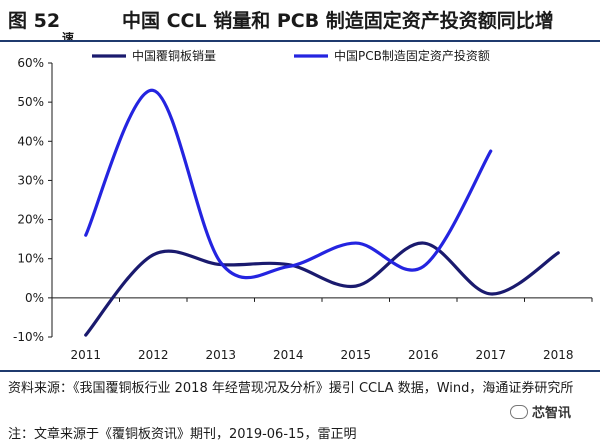  What do you see at coordinates (30, 180) in the screenshot?
I see `y-tick-label: 30%` at bounding box center [30, 180].